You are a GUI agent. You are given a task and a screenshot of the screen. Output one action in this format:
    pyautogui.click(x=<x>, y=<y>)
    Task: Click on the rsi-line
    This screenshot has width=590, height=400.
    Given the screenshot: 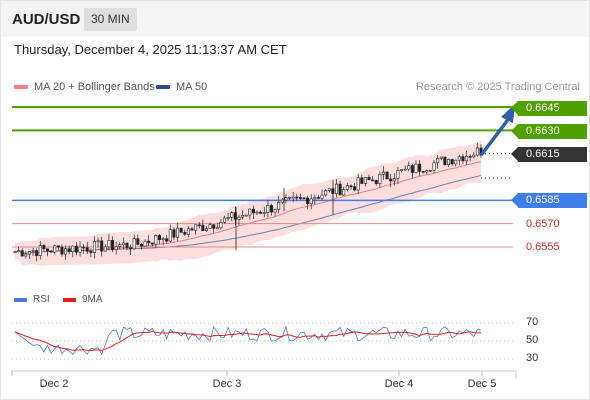 What is the action you would take?
    pyautogui.click(x=248, y=340)
    